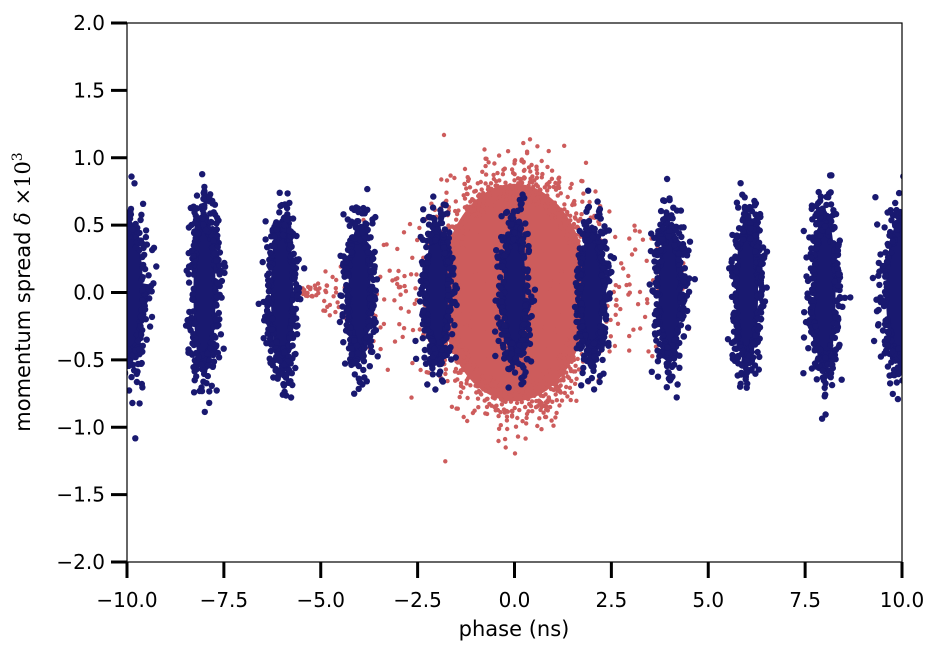 The height and width of the screenshot is (650, 938). Describe the element at coordinates (80, 360) in the screenshot. I see `y-tick-label: −0.5` at that location.